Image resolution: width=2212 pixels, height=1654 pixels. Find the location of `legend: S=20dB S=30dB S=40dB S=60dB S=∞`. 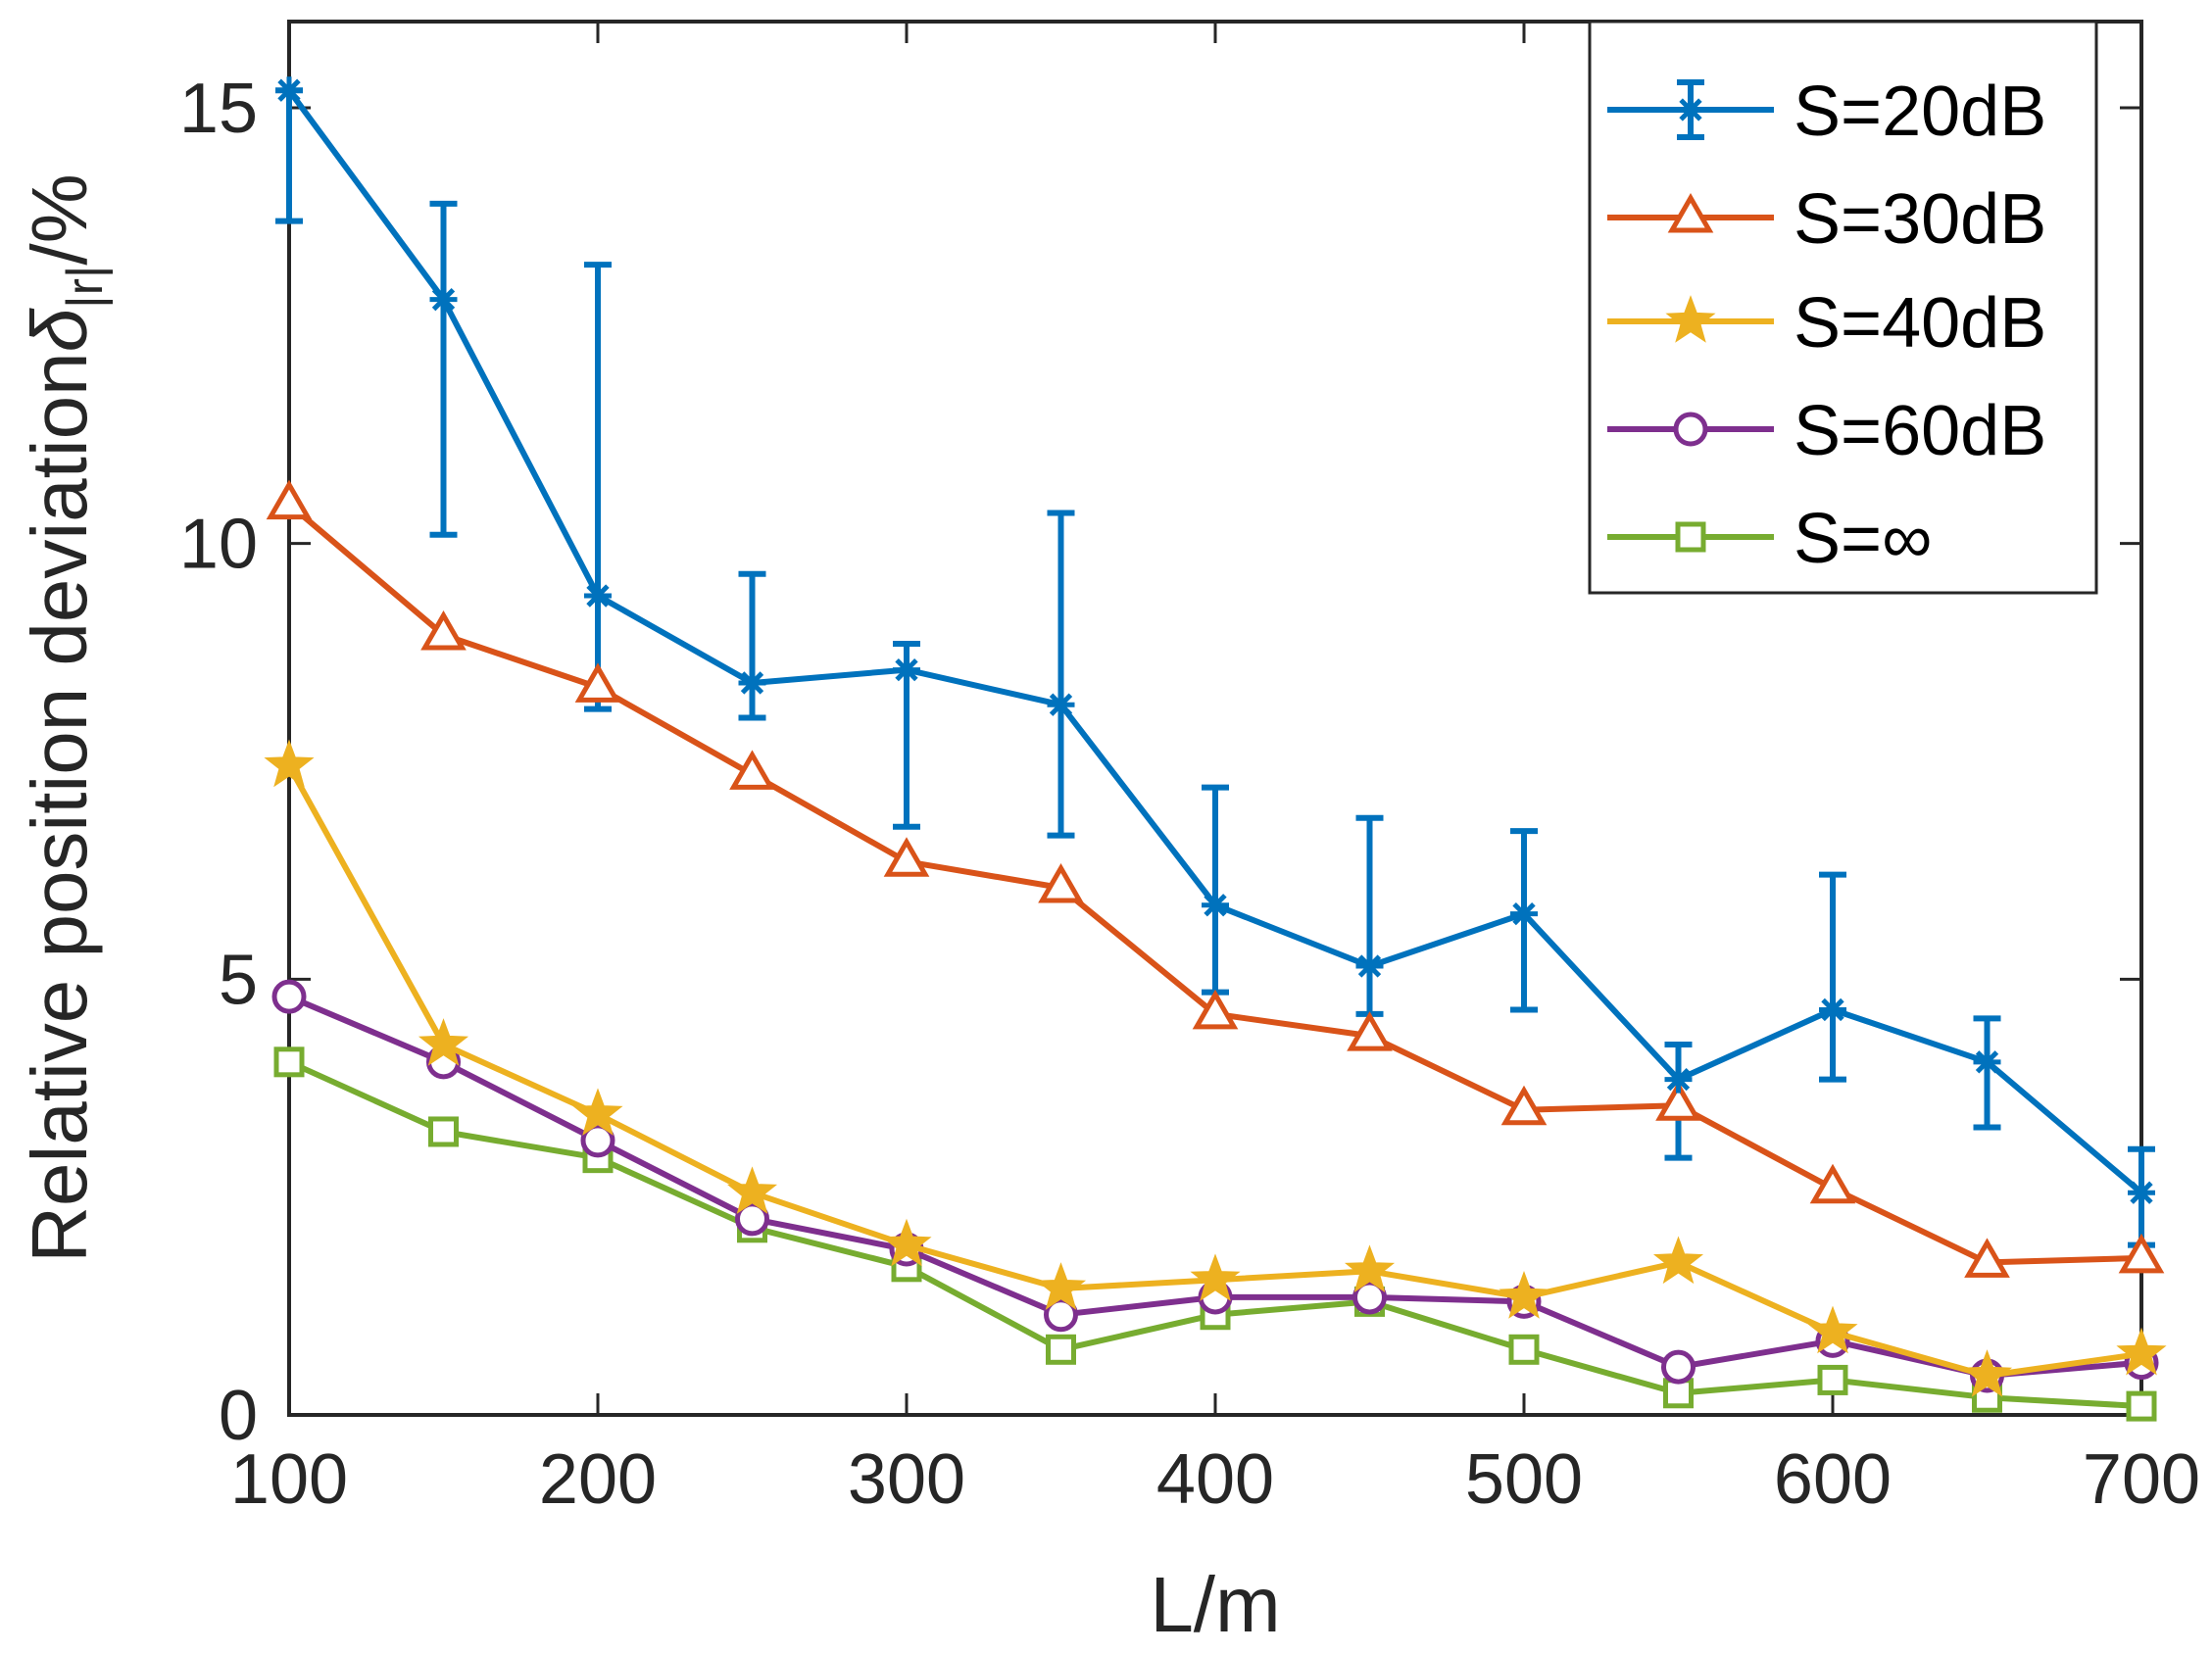

legend: S=20dB S=30dB S=40dB S=60dB S=∞ is located at coordinates (1843, 307).